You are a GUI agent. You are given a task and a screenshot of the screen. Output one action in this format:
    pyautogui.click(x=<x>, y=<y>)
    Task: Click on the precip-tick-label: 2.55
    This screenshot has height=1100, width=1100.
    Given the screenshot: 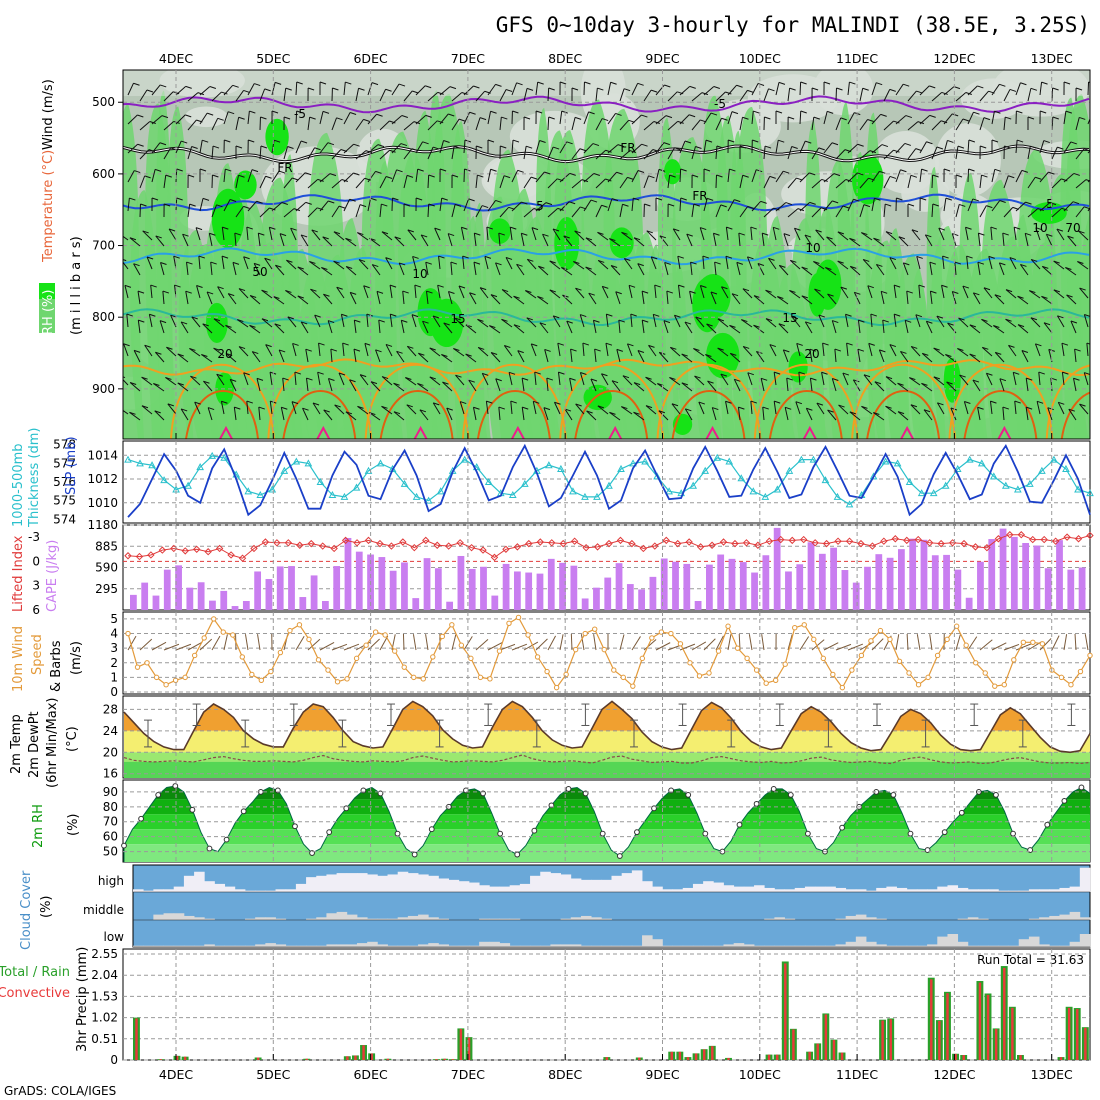 What is the action you would take?
    pyautogui.click(x=104, y=954)
    